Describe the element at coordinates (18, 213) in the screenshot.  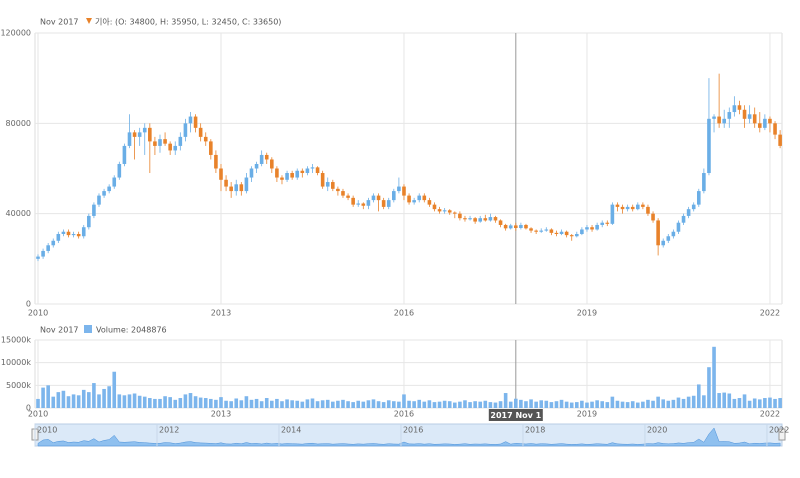
I see `y-tick-label: 40000` at that location.